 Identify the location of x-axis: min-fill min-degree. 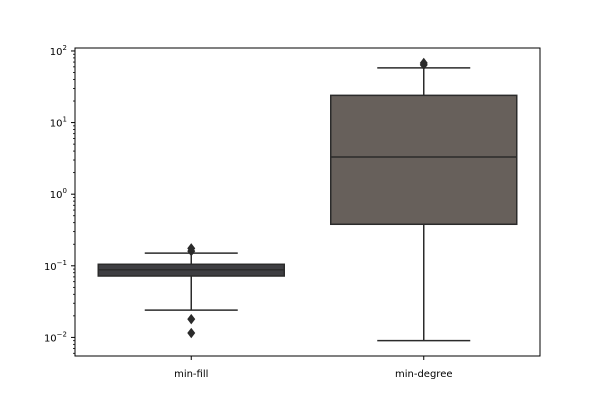
(313, 368).